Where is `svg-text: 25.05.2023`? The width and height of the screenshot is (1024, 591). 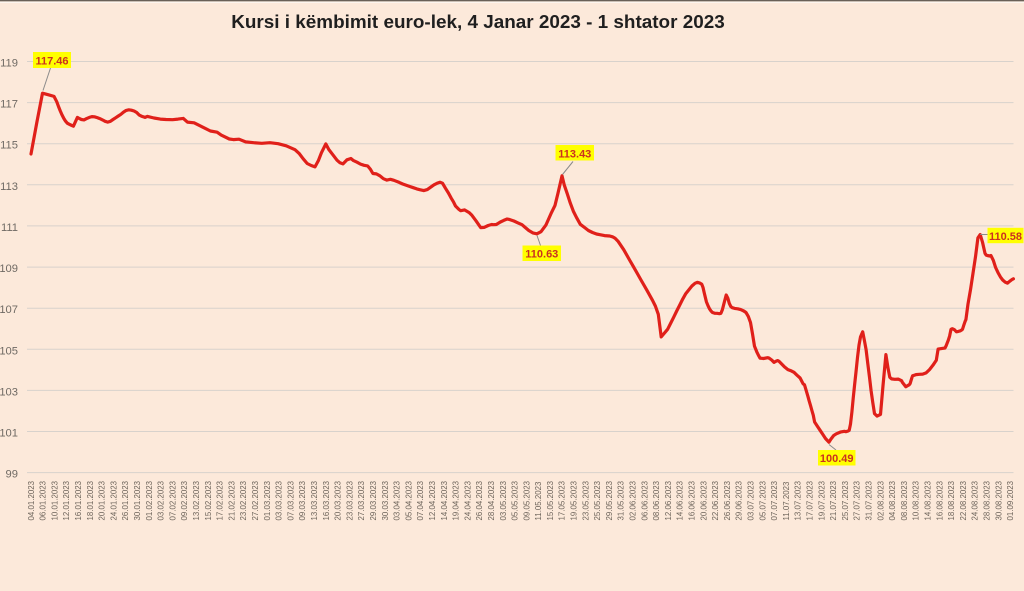 svg-text: 25.05.2023 is located at coordinates (597, 500).